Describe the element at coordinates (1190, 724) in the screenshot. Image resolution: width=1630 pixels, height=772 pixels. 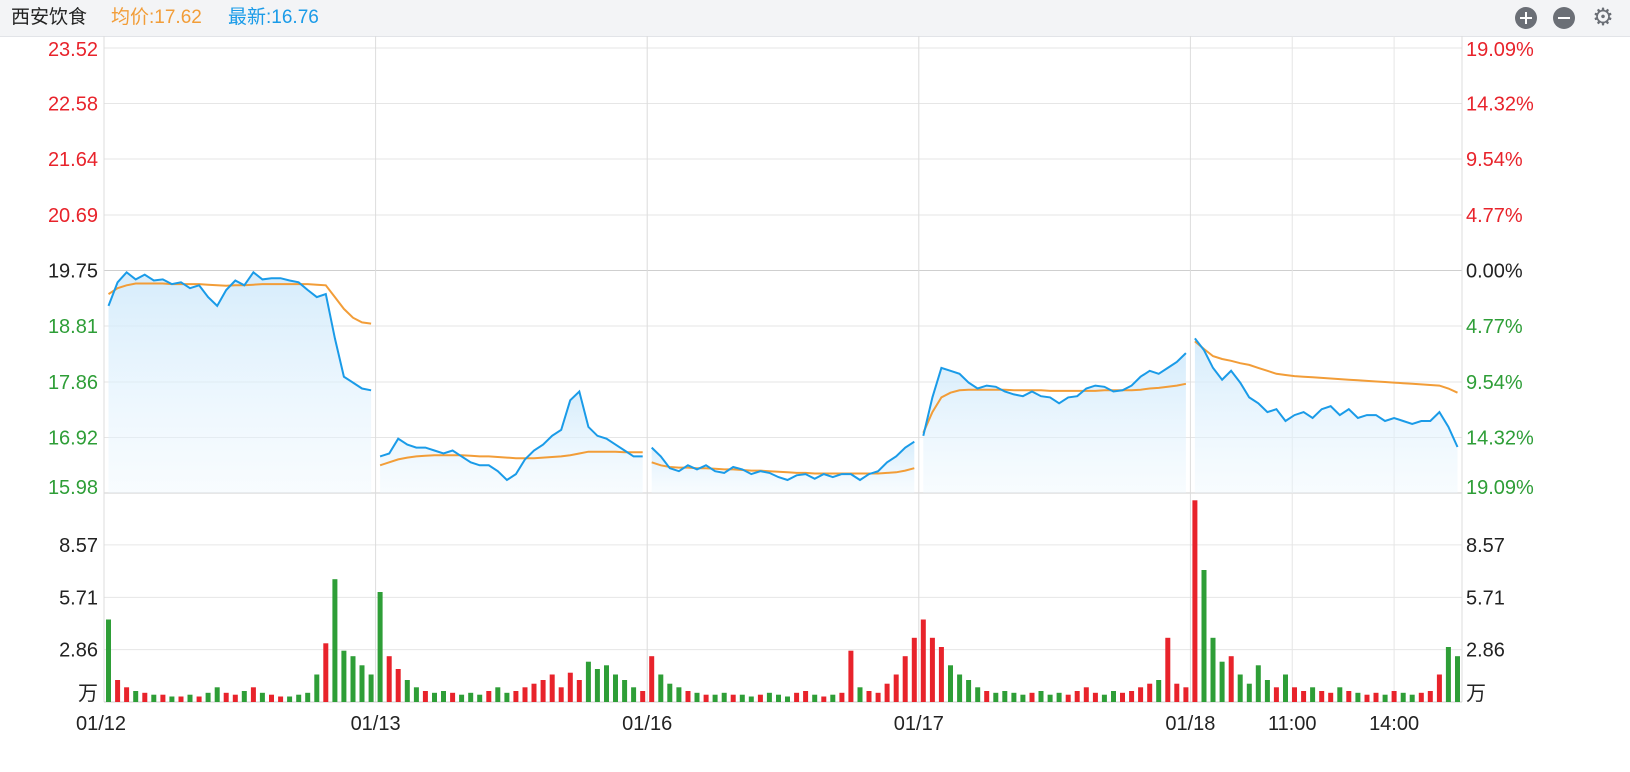
I see `x-tick-label: 01/18` at that location.